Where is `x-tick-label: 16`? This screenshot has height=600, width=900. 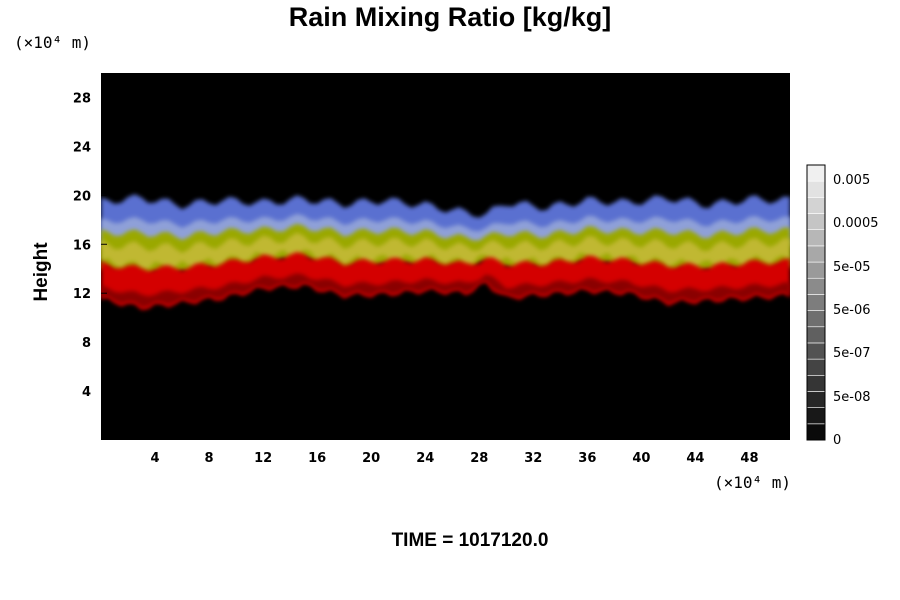
x-tick-label: 16 is located at coordinates (317, 458).